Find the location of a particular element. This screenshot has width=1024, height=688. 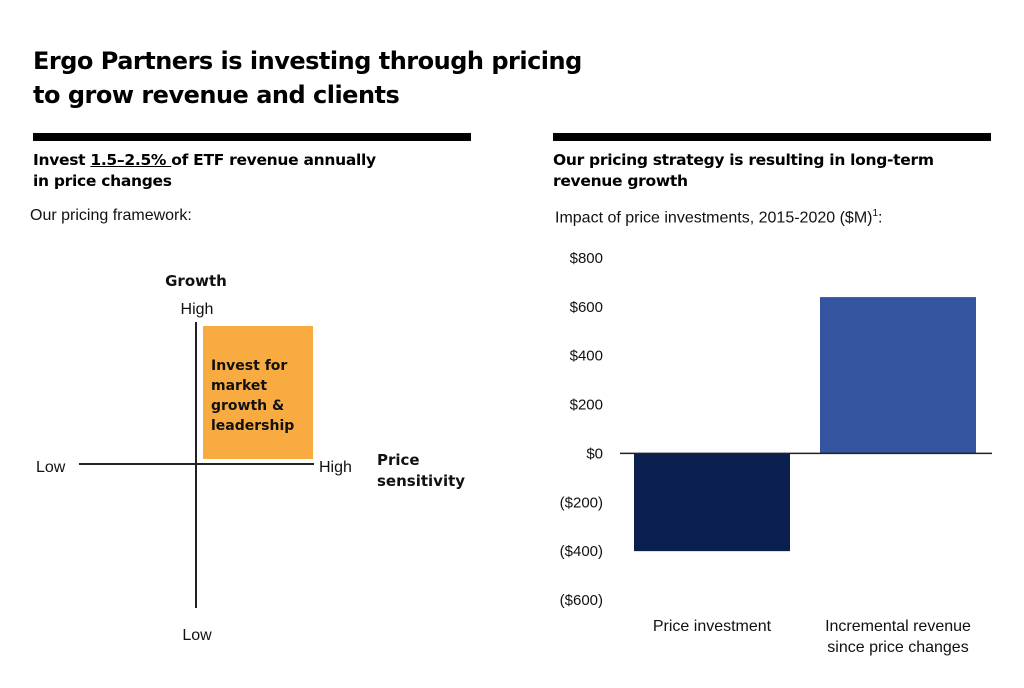

left-section-divider is located at coordinates (252, 137).